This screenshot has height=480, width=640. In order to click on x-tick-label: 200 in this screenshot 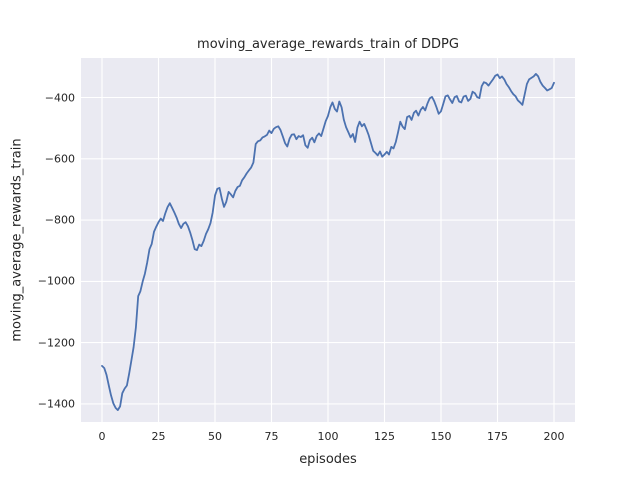, I will do `click(554, 436)`.